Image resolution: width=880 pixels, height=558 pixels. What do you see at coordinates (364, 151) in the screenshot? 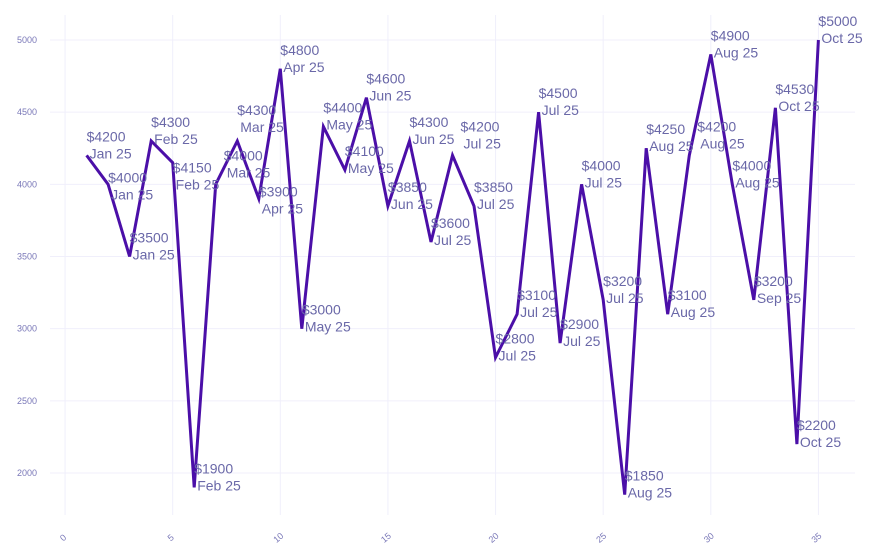
I see `value-label: $4100` at bounding box center [364, 151].